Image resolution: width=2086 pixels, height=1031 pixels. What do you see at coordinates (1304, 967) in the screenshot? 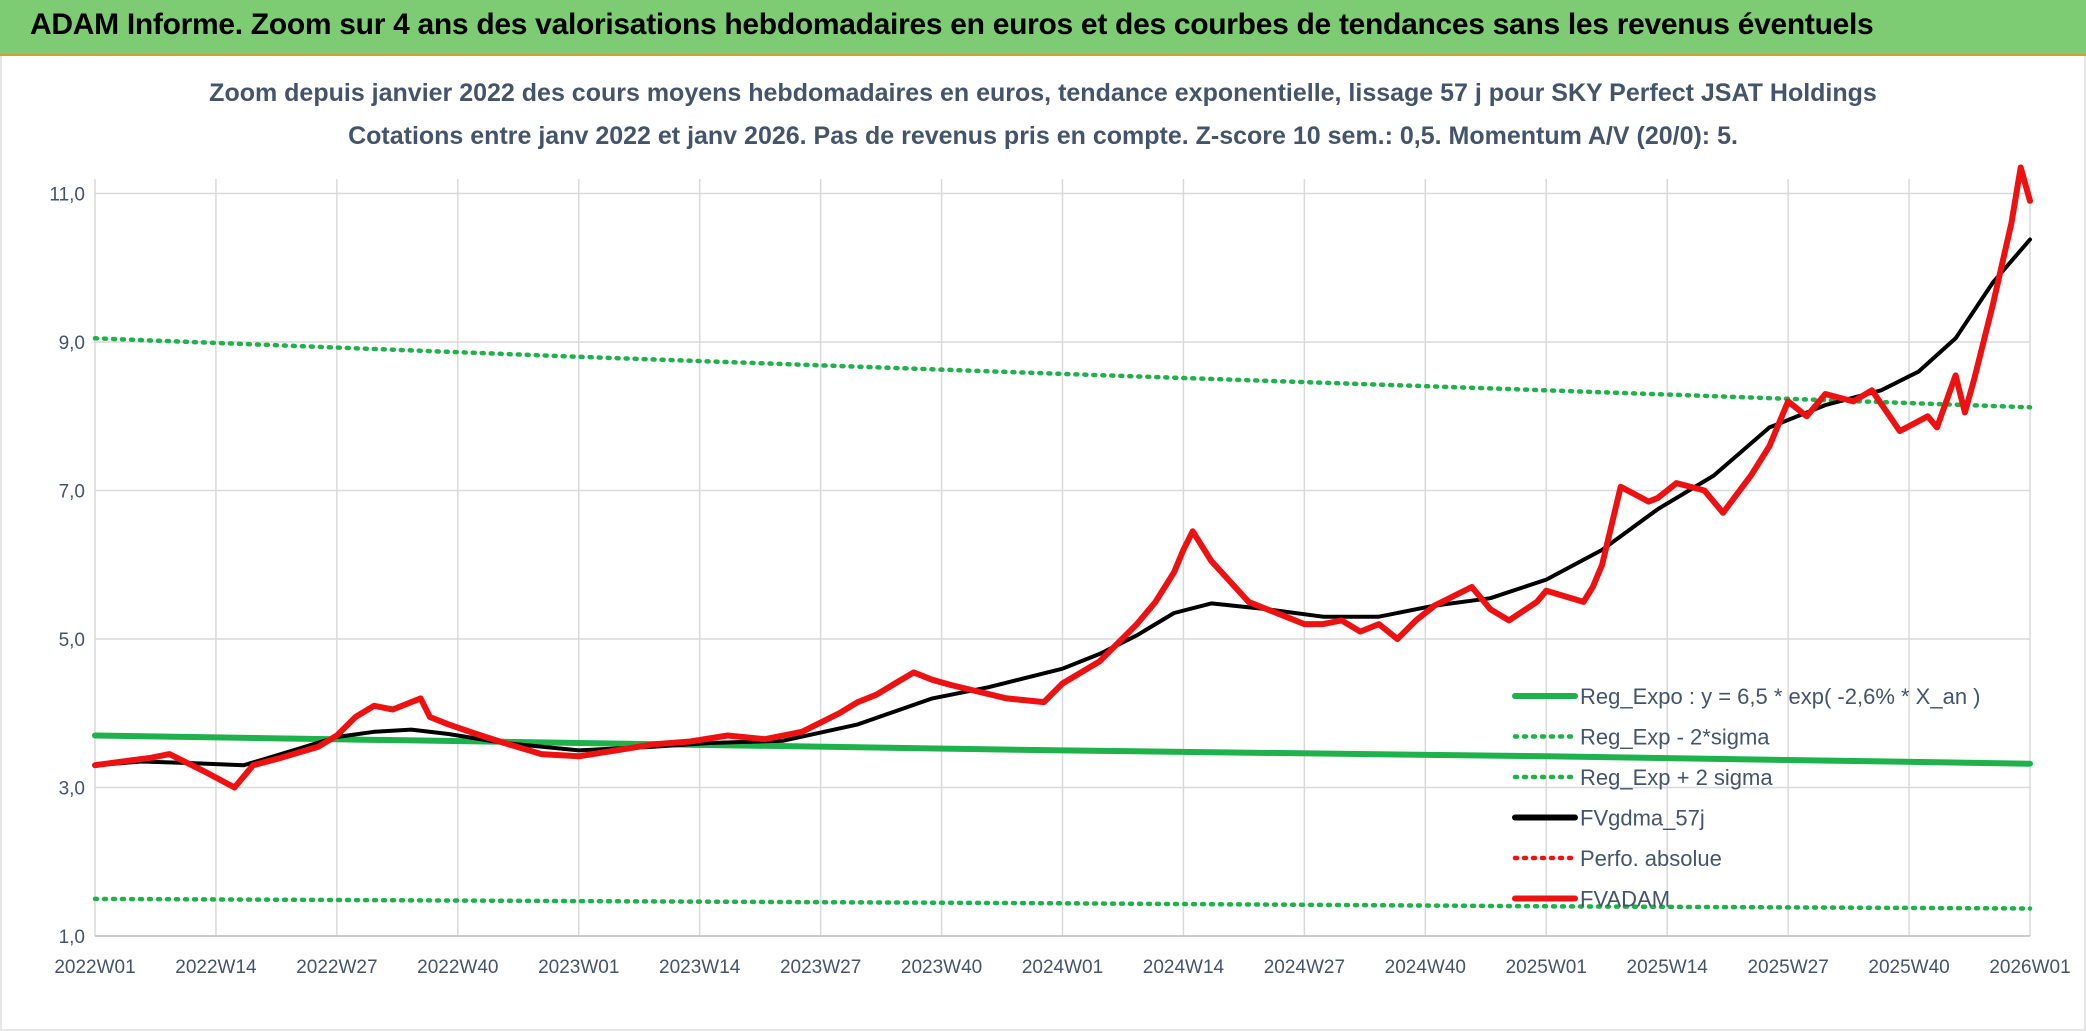
I see `x-tick-label: 2024W27` at bounding box center [1304, 967].